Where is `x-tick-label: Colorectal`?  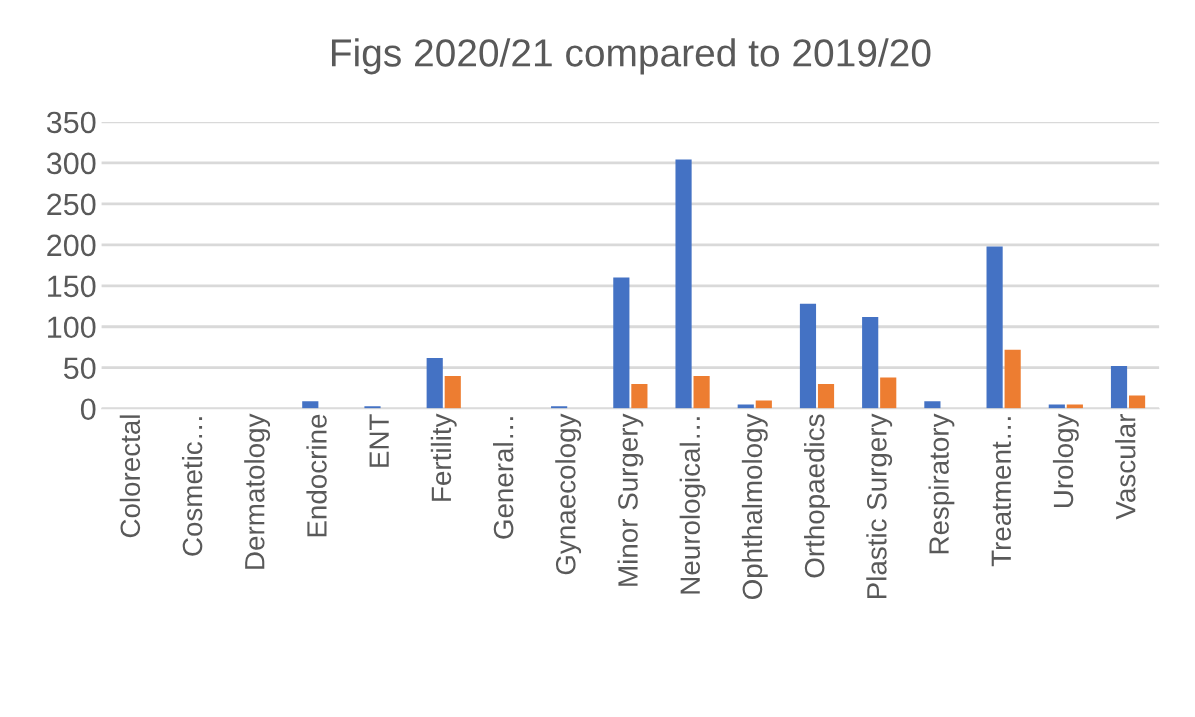
x-tick-label: Colorectal is located at coordinates (130, 476).